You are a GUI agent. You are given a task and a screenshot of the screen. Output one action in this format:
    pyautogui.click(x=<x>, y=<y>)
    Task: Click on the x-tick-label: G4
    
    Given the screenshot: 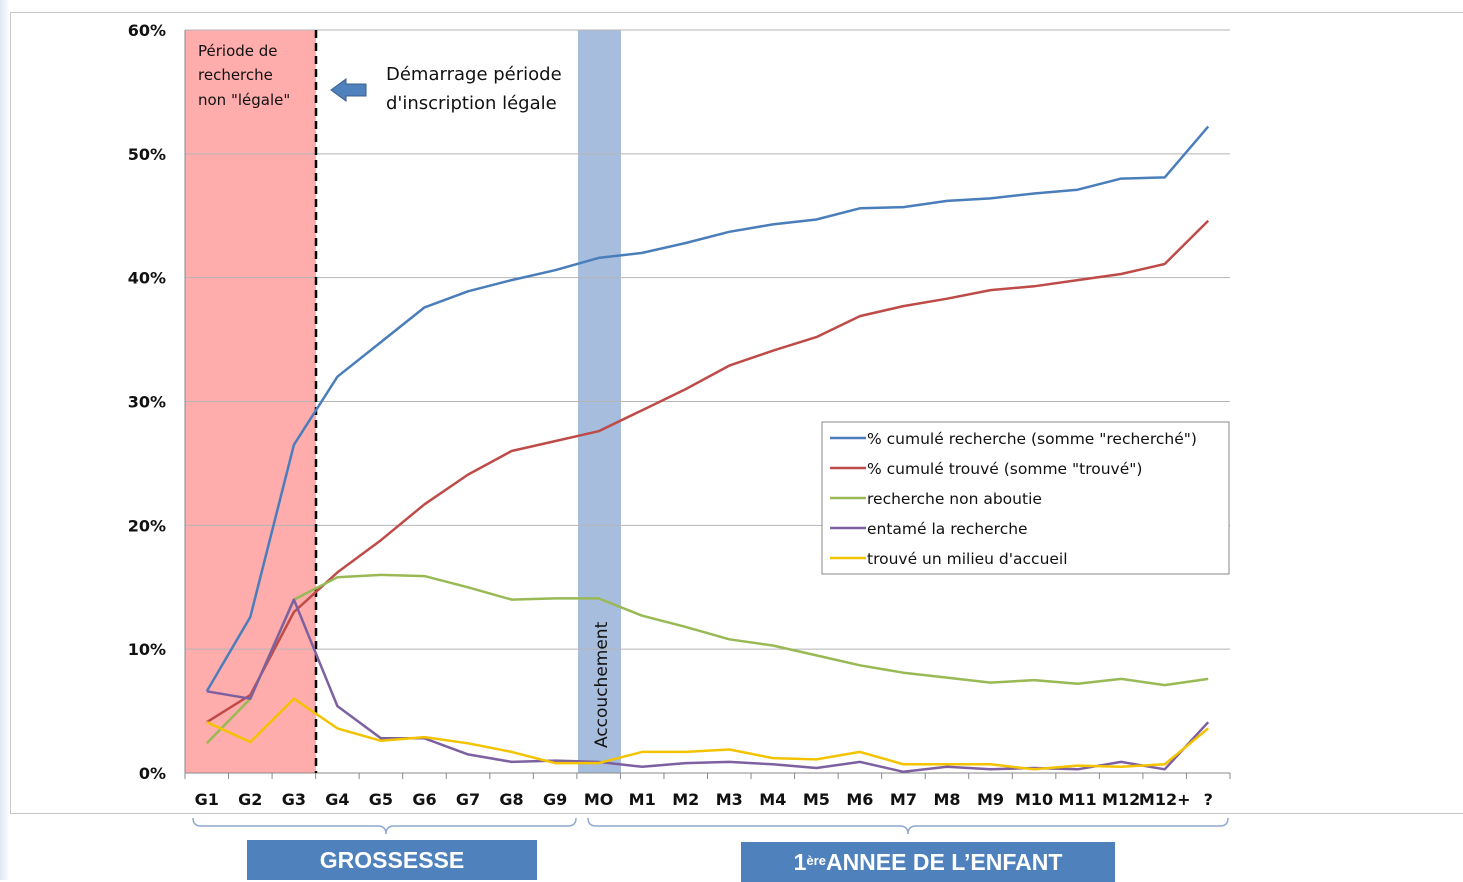 What is the action you would take?
    pyautogui.click(x=337, y=799)
    